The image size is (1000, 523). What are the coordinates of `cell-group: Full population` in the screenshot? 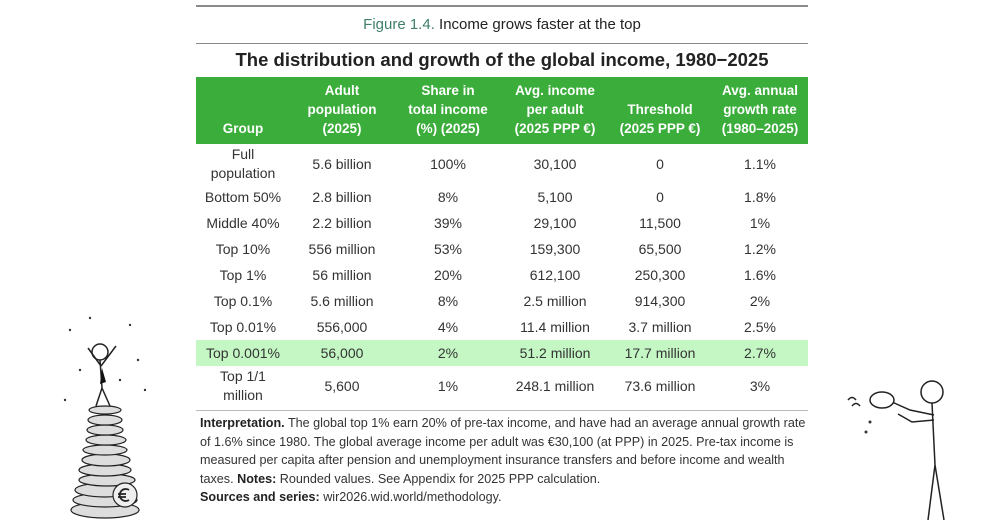 It's located at (243, 163).